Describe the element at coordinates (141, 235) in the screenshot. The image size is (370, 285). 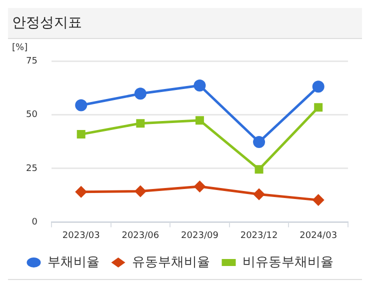
I see `x-tick-label: 2023/06` at that location.